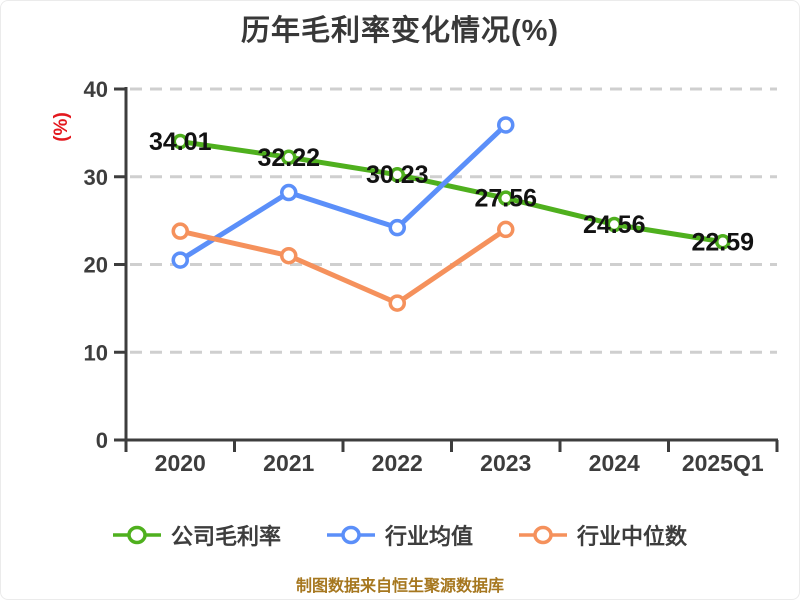 The height and width of the screenshot is (600, 800). I want to click on legend-label: 公司毛利率, so click(225, 536).